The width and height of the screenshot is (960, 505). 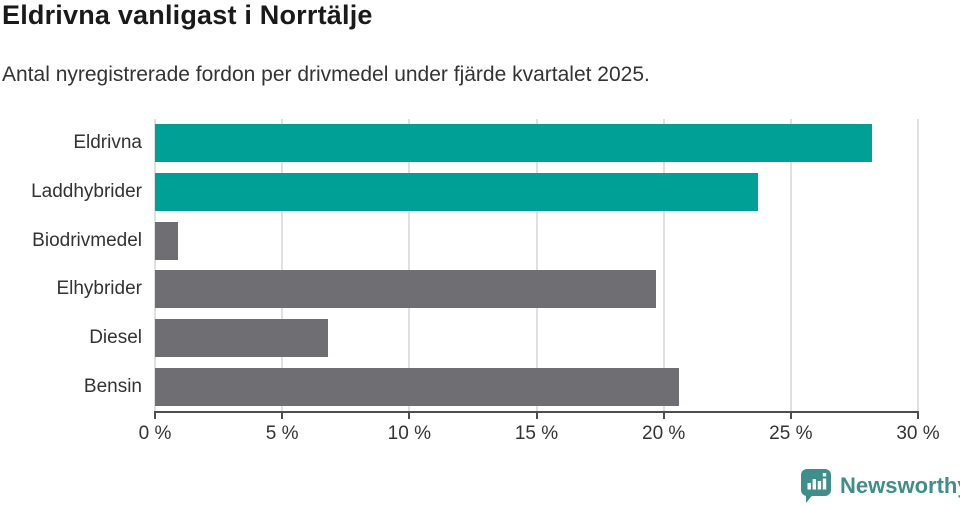 What do you see at coordinates (791, 433) in the screenshot?
I see `x-tick-label: 25 %` at bounding box center [791, 433].